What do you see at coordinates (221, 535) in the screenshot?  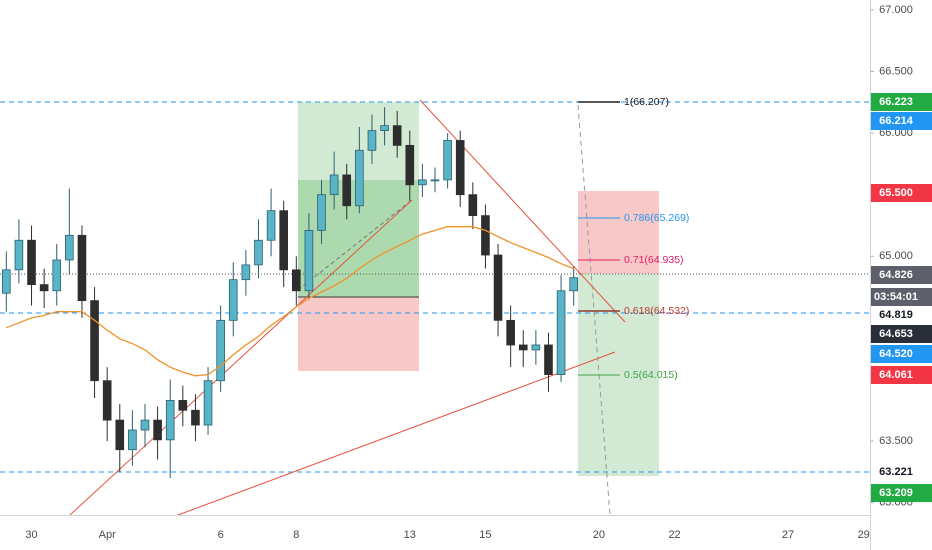 I see `x-tick-label: 6` at bounding box center [221, 535].